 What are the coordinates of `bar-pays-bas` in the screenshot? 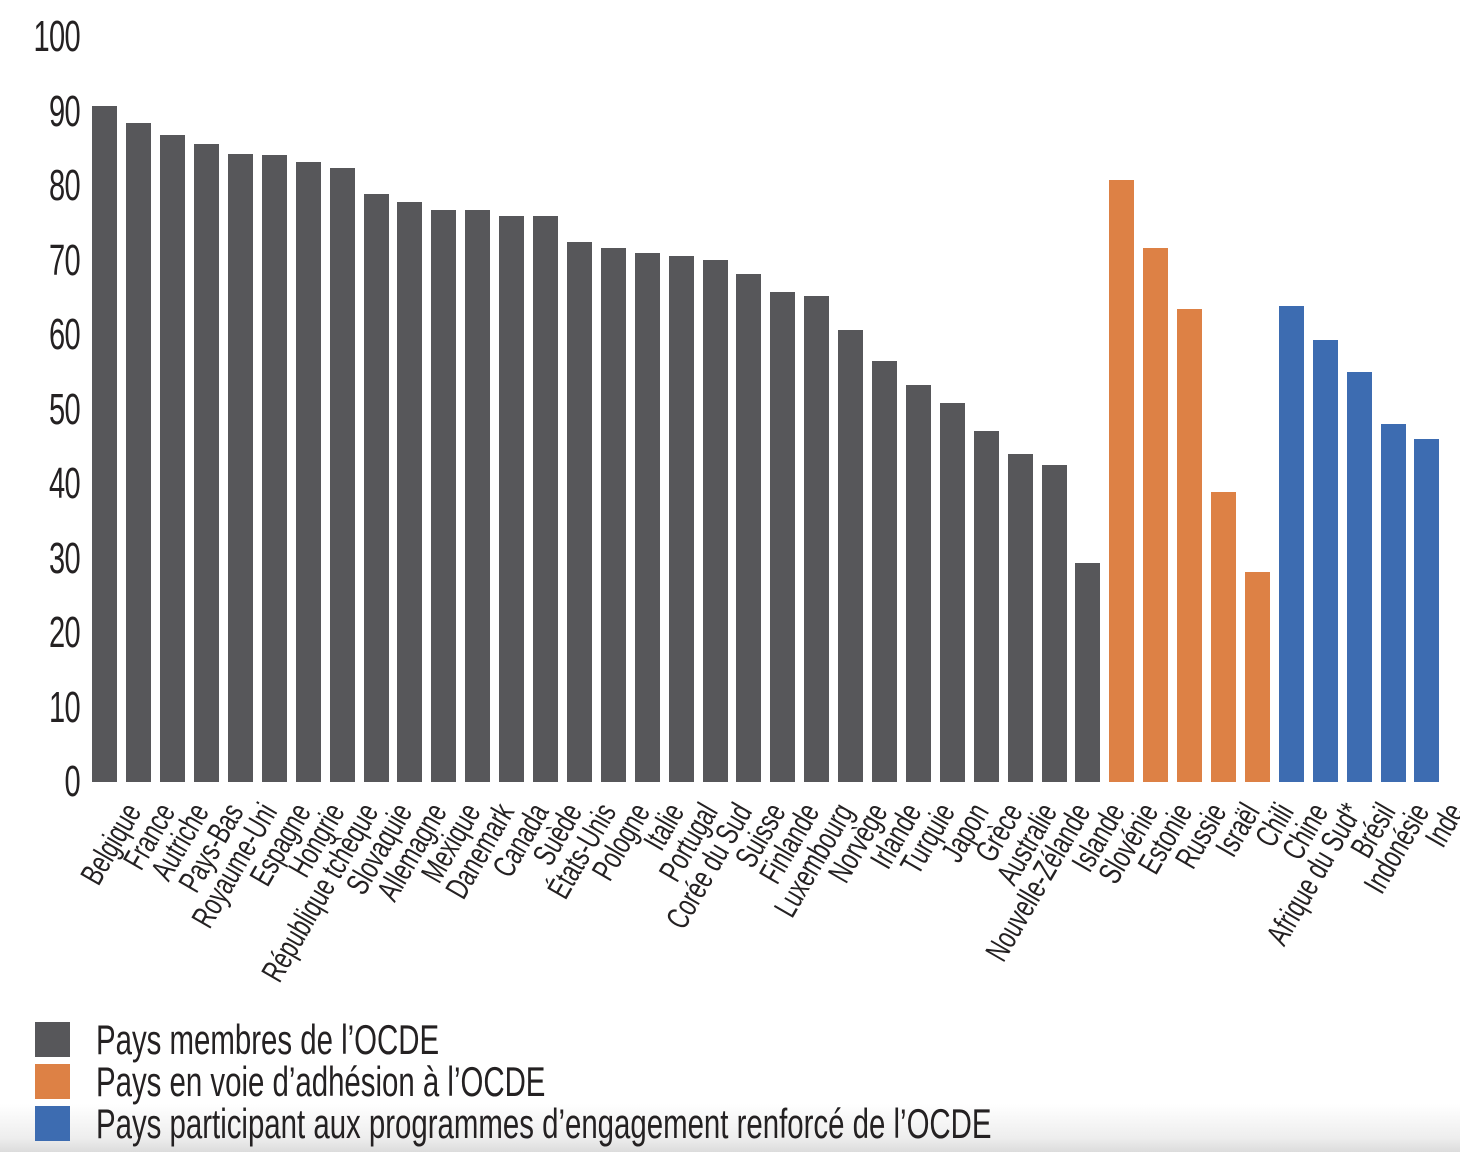 It's located at (206, 462).